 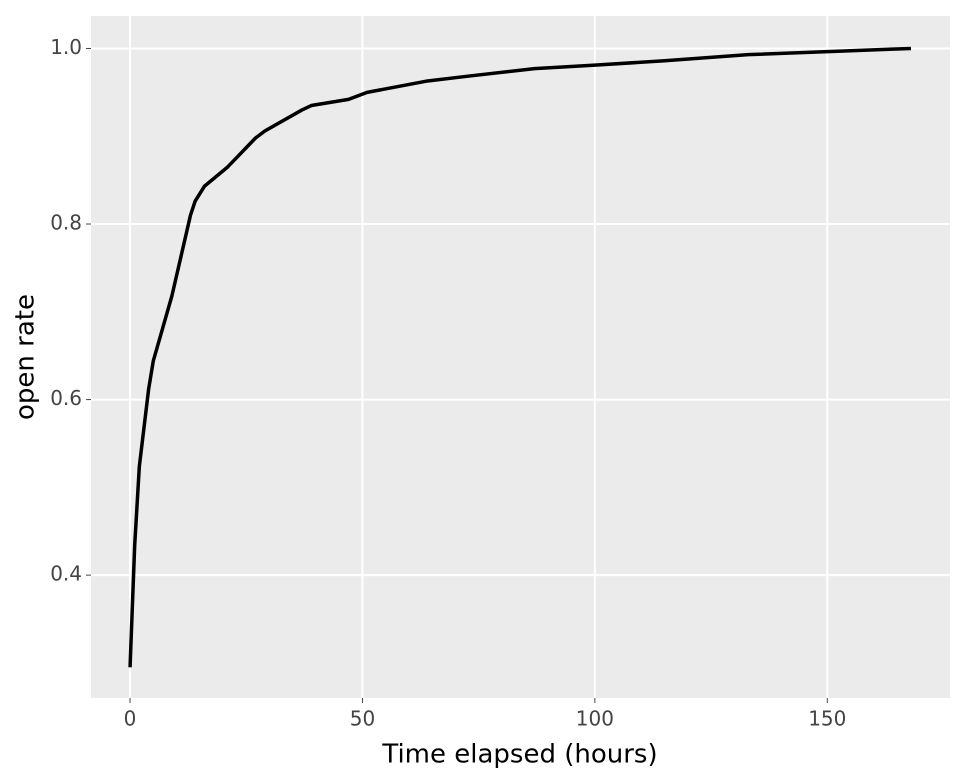 I want to click on x-tick-label: 50, so click(x=362, y=719).